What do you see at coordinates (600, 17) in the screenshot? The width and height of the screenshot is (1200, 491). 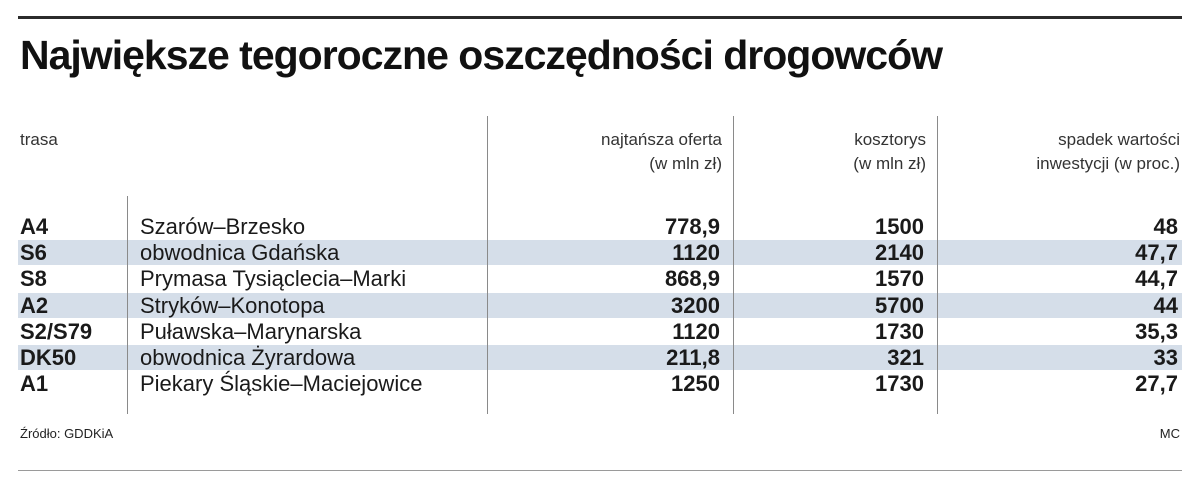 I see `top-rule` at bounding box center [600, 17].